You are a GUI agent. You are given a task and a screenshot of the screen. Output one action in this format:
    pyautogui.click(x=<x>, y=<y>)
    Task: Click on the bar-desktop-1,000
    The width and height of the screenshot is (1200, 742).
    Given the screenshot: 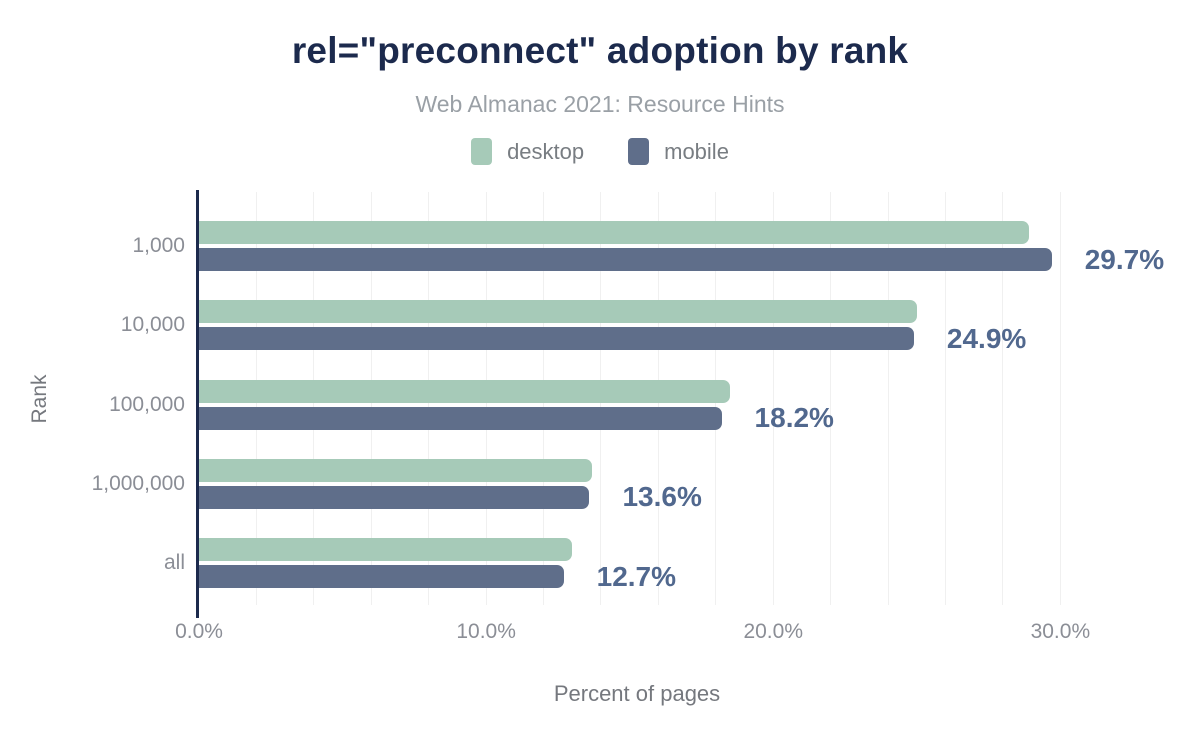 What is the action you would take?
    pyautogui.click(x=614, y=232)
    